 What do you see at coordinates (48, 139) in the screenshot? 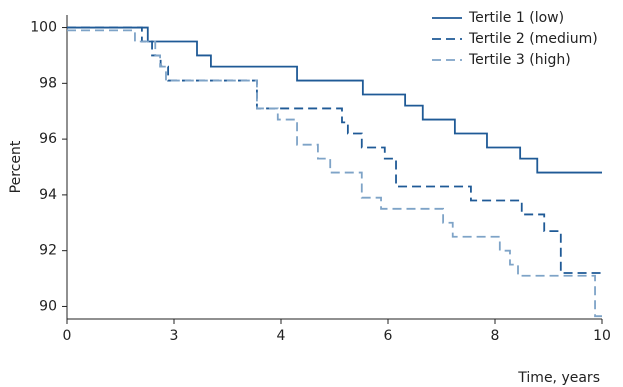
I see `y-tick-label: 96` at bounding box center [48, 139].